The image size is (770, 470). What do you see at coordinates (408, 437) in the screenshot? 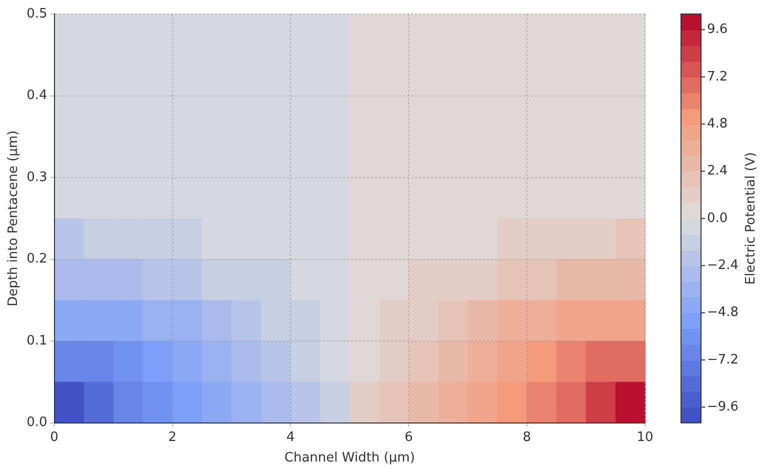
I see `x-tick-label: 6` at bounding box center [408, 437].